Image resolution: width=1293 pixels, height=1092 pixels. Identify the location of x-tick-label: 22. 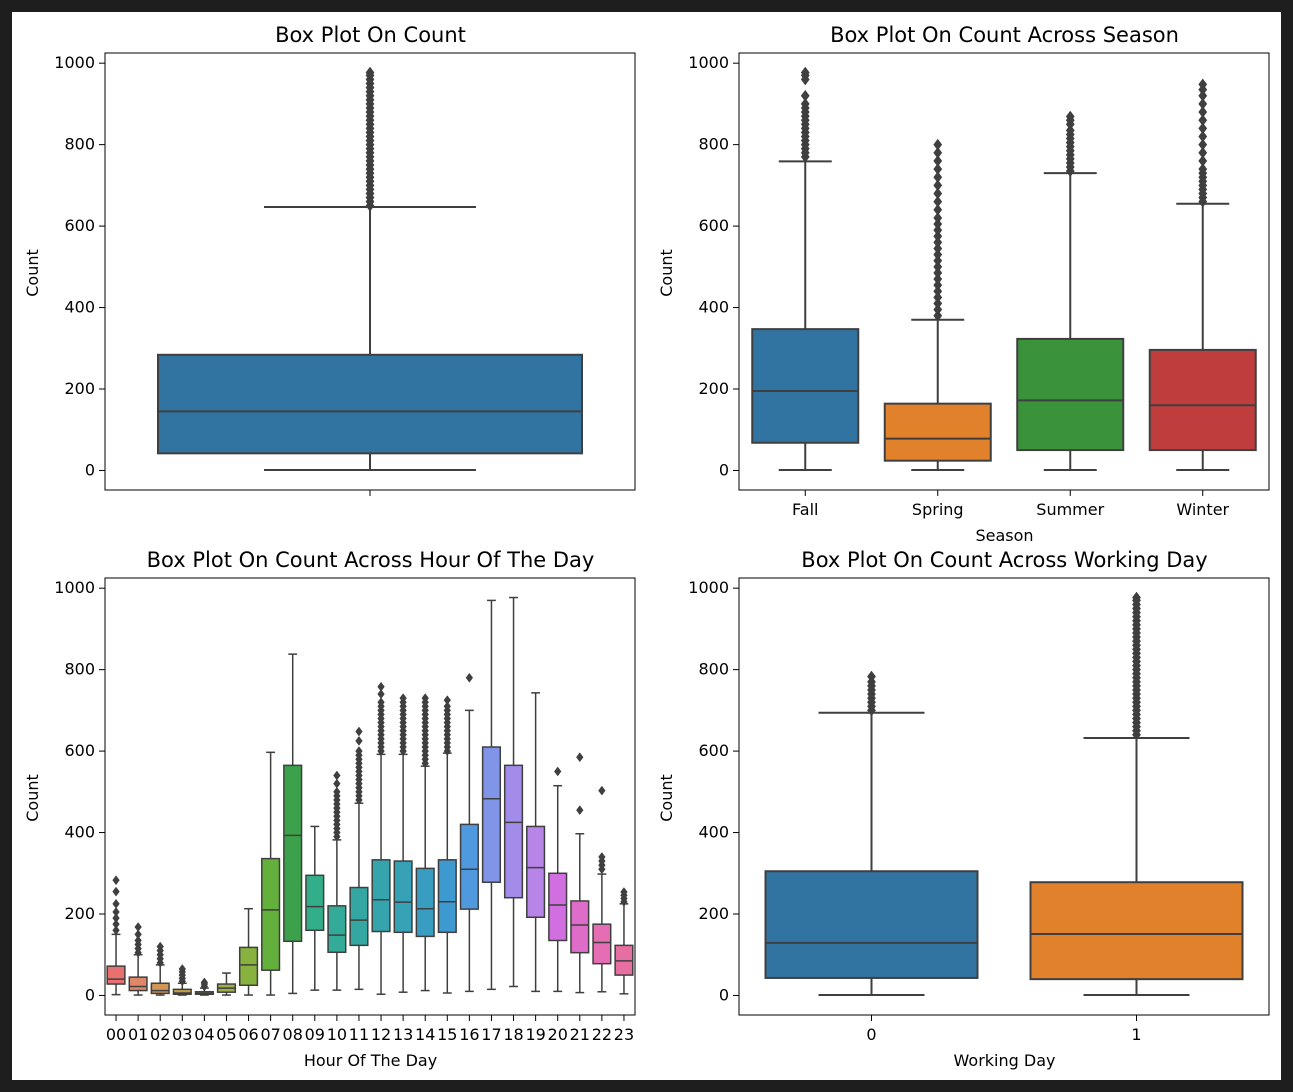
(602, 1034).